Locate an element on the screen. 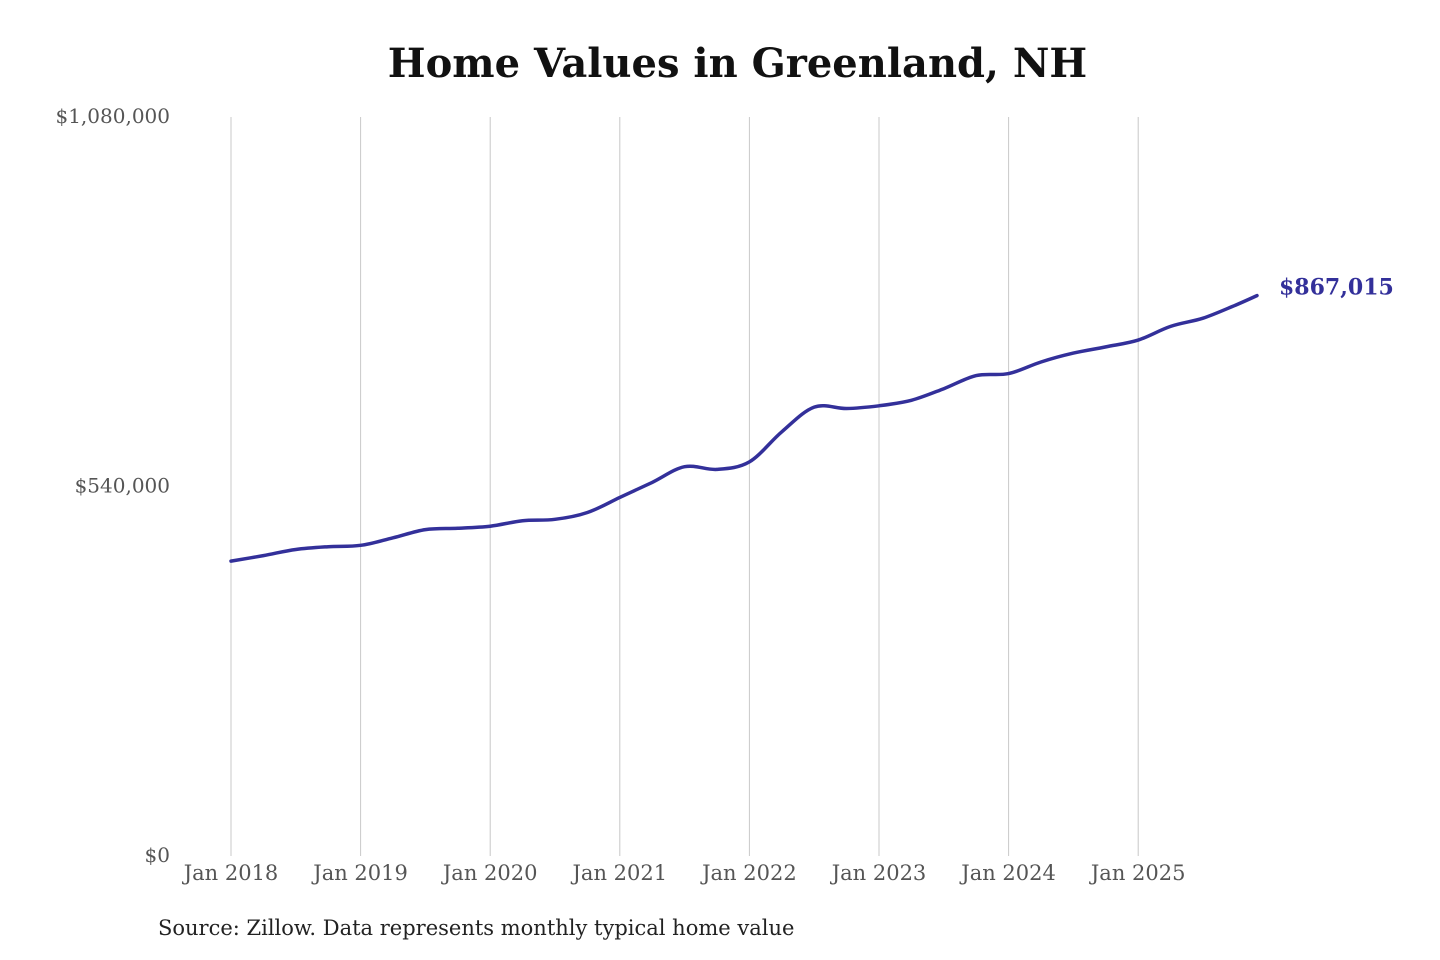 Image resolution: width=1440 pixels, height=960 pixels. x-tick-label: Jan 2019 is located at coordinates (359, 873).